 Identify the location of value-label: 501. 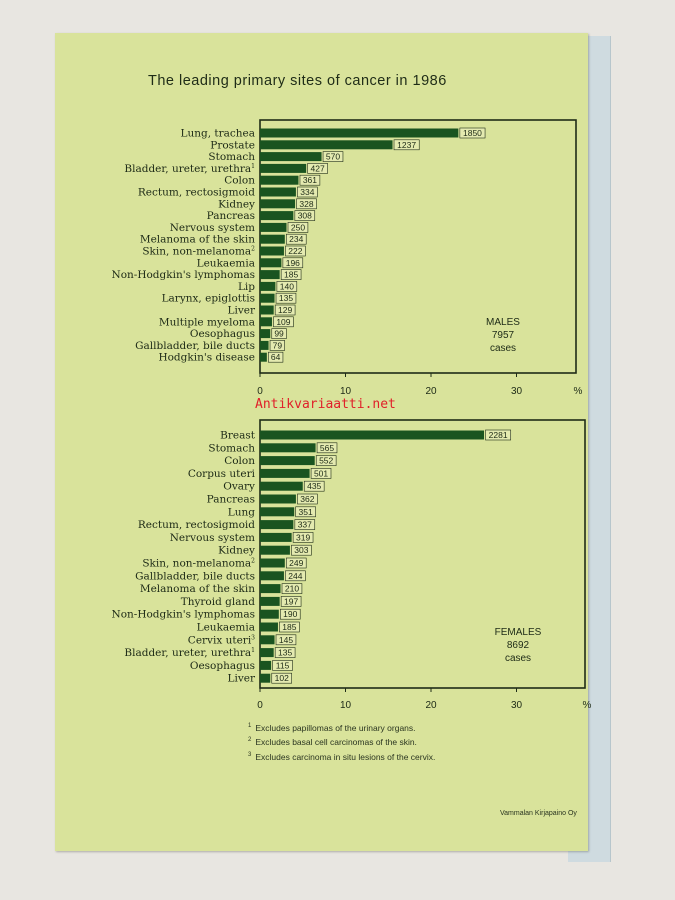
(321, 473).